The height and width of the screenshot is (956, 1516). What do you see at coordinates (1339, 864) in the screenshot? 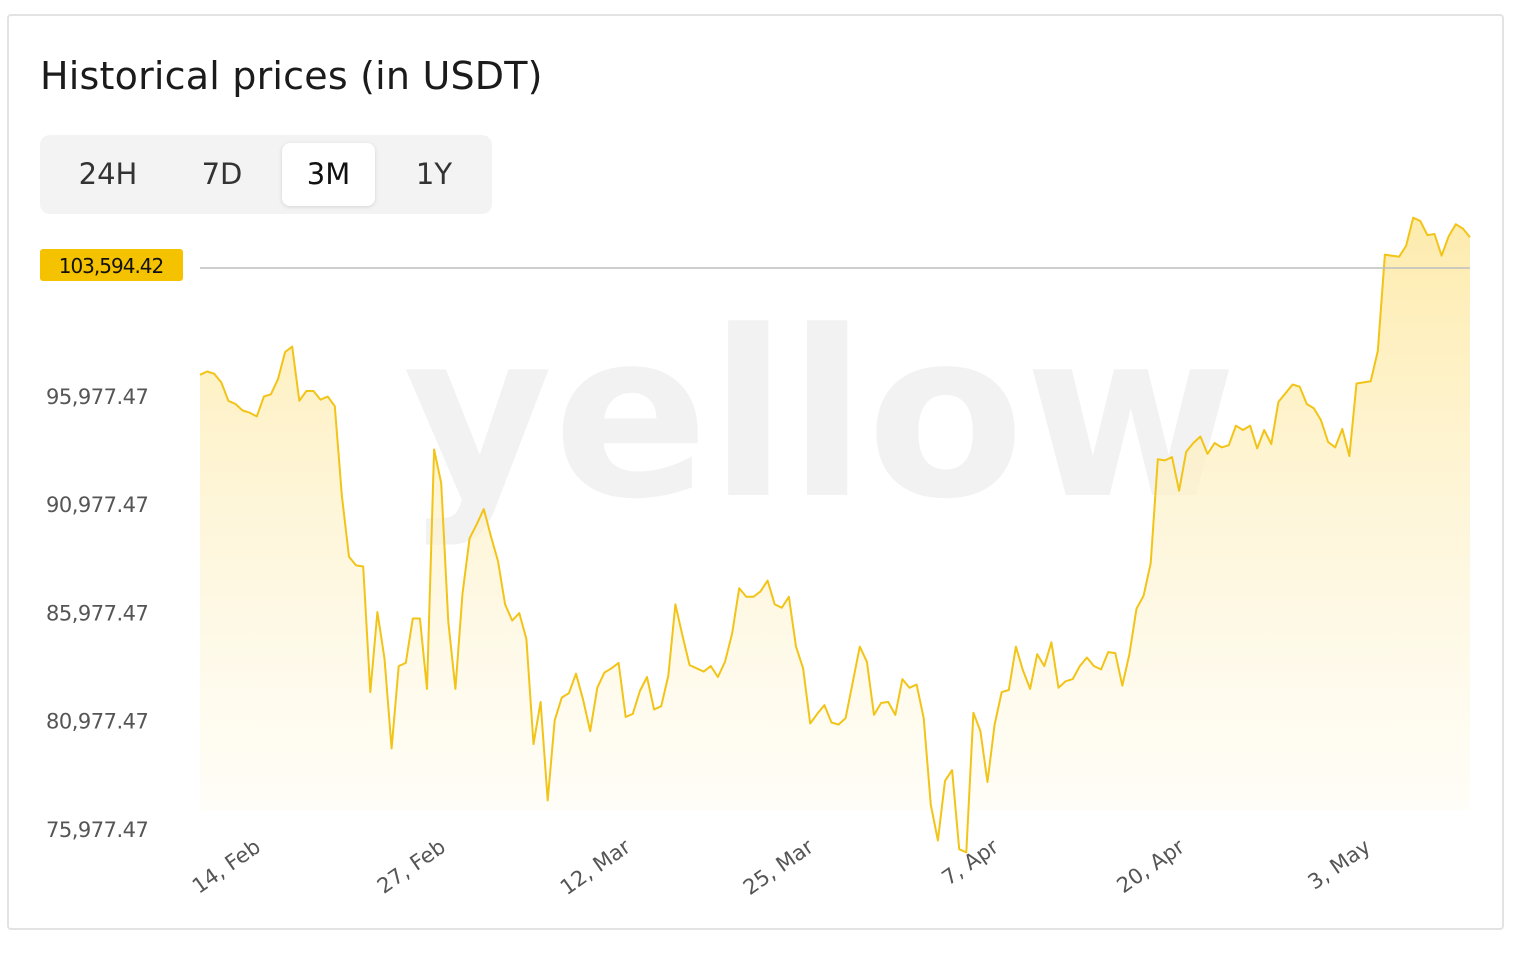
I see `x-tick-label: 3, May` at bounding box center [1339, 864].